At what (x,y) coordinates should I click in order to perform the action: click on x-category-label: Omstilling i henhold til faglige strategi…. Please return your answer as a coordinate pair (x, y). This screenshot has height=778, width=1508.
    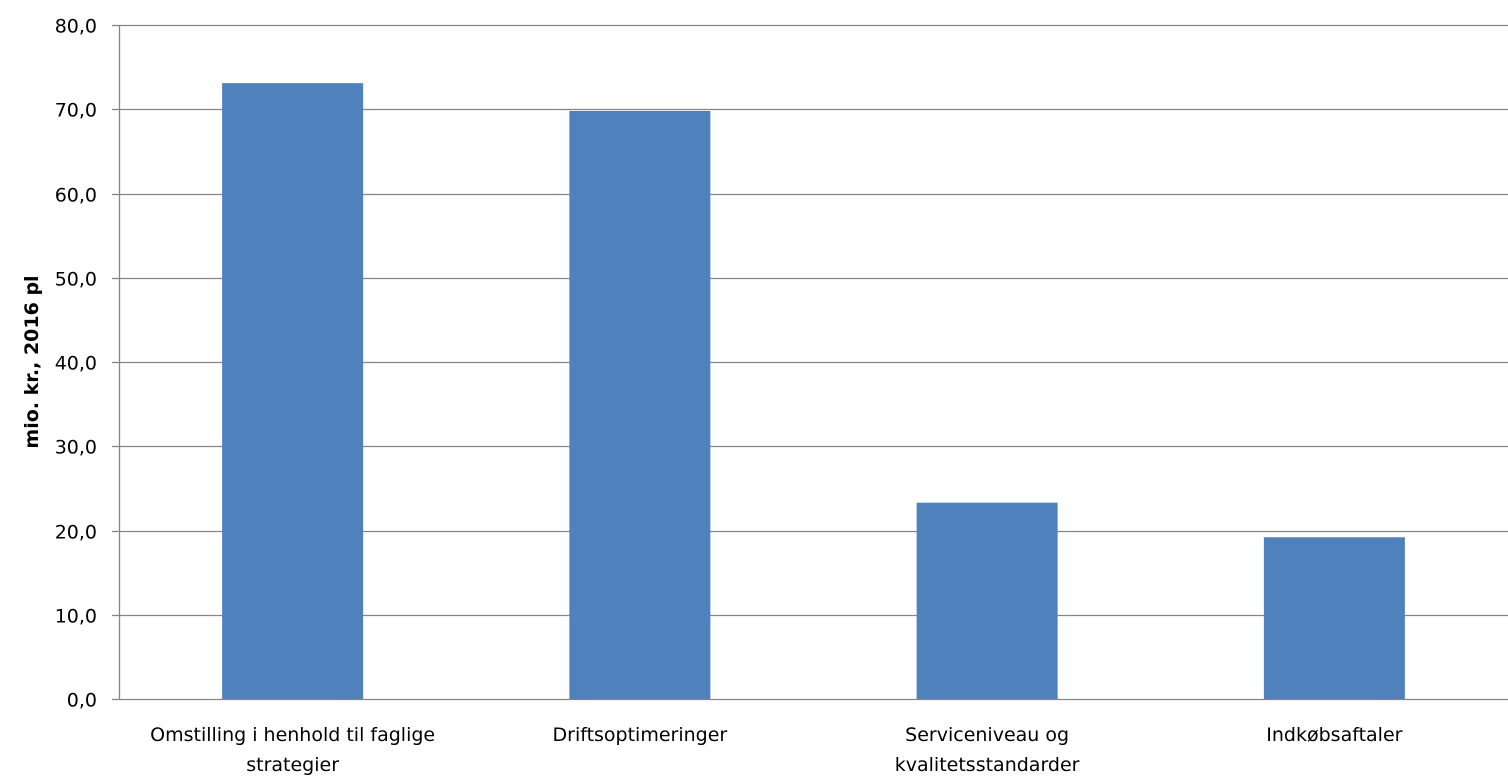
    Looking at the image, I should click on (292, 750).